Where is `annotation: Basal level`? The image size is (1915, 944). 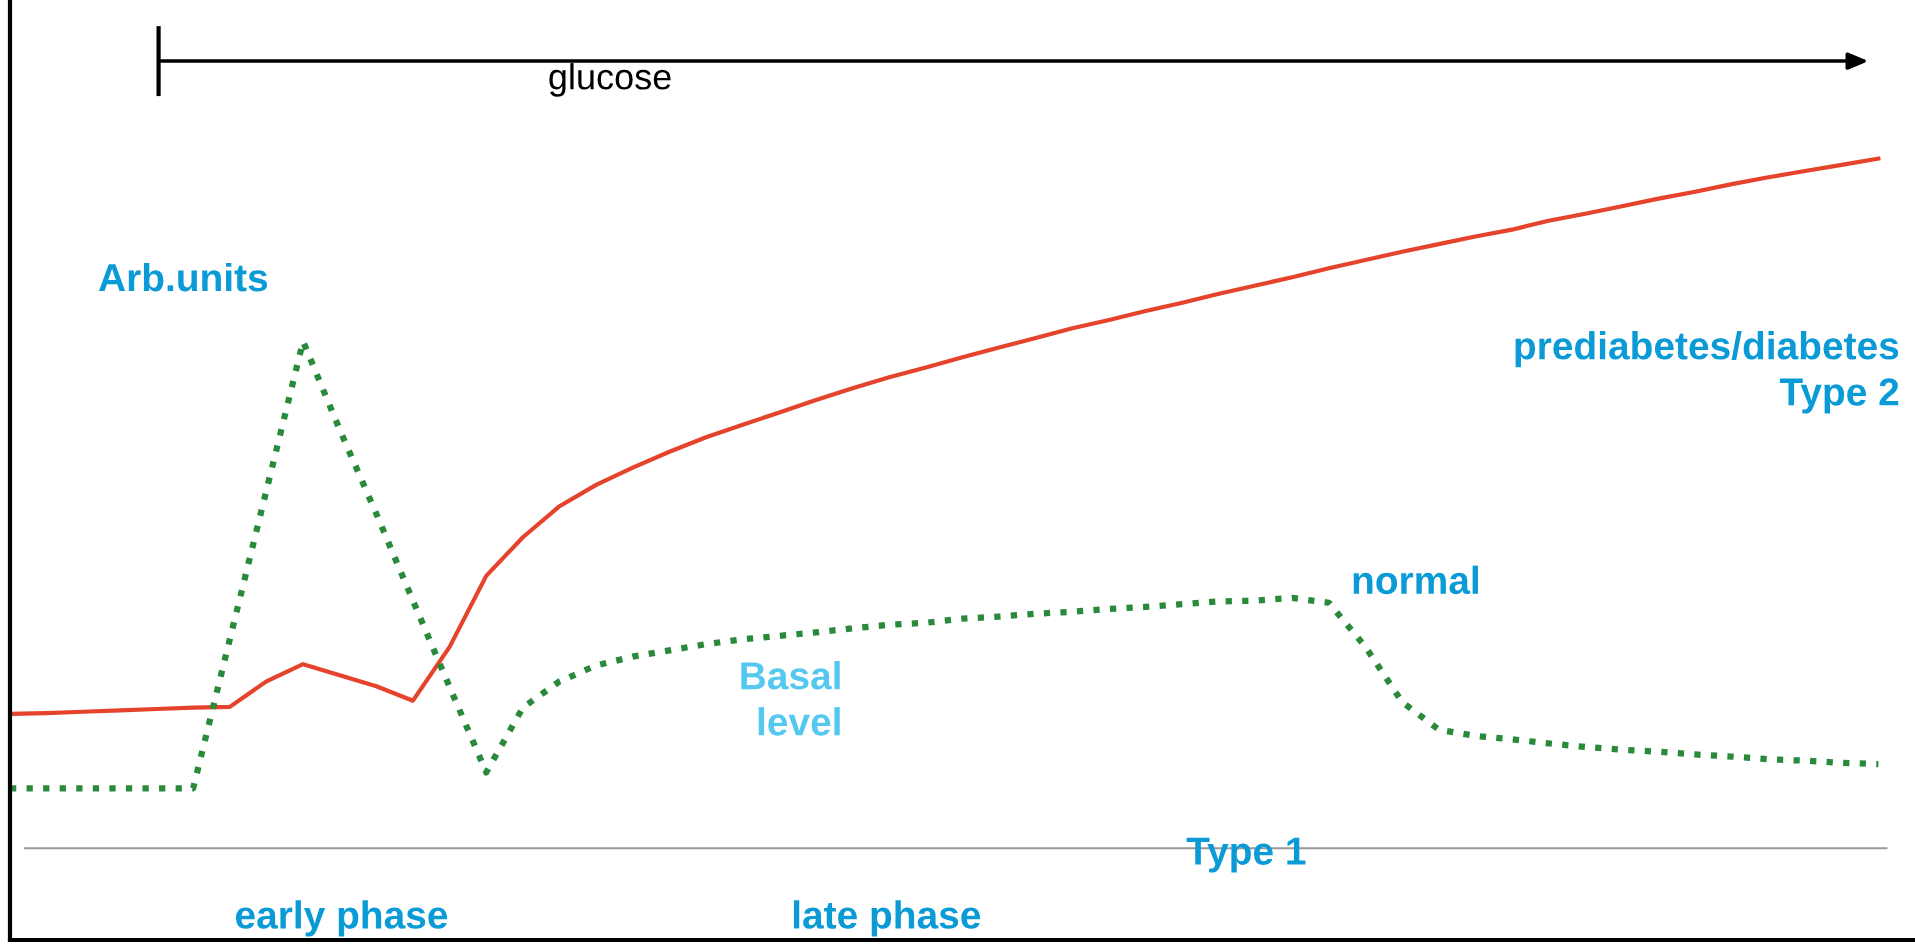
annotation: Basal level is located at coordinates (790, 698).